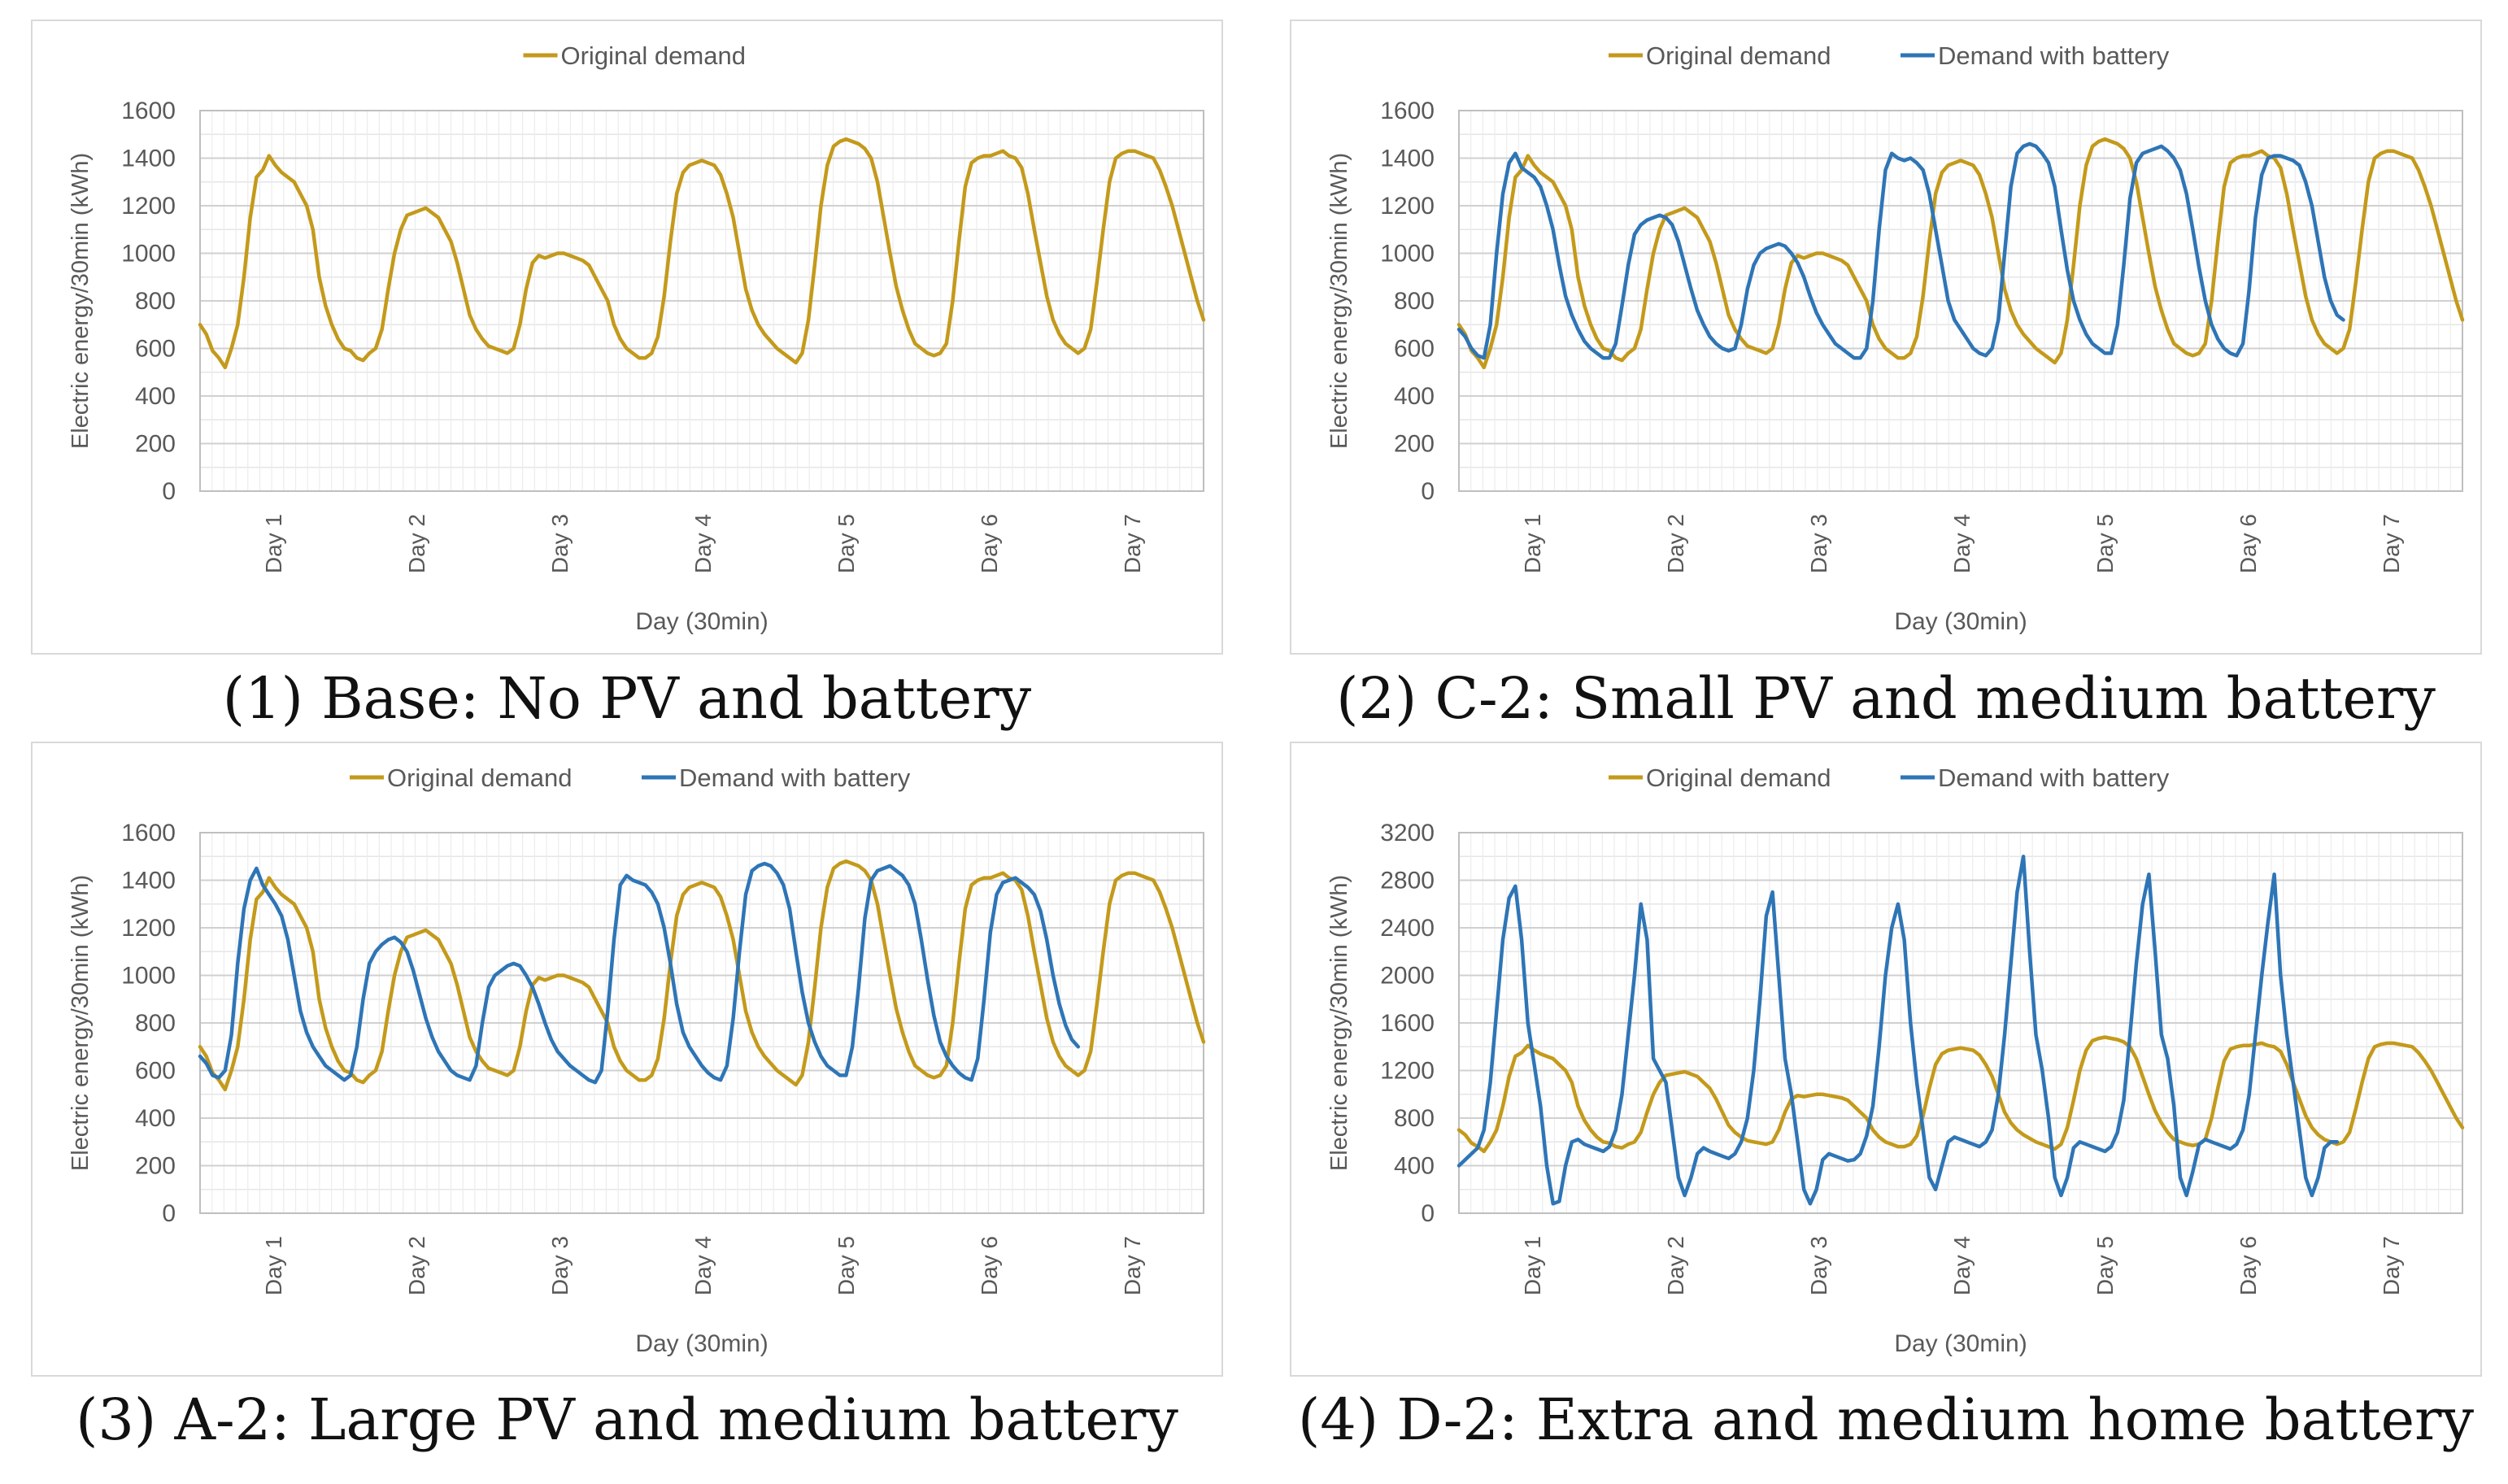 This screenshot has height=1484, width=2508. I want to click on y-tick-label: 2400, so click(1407, 928).